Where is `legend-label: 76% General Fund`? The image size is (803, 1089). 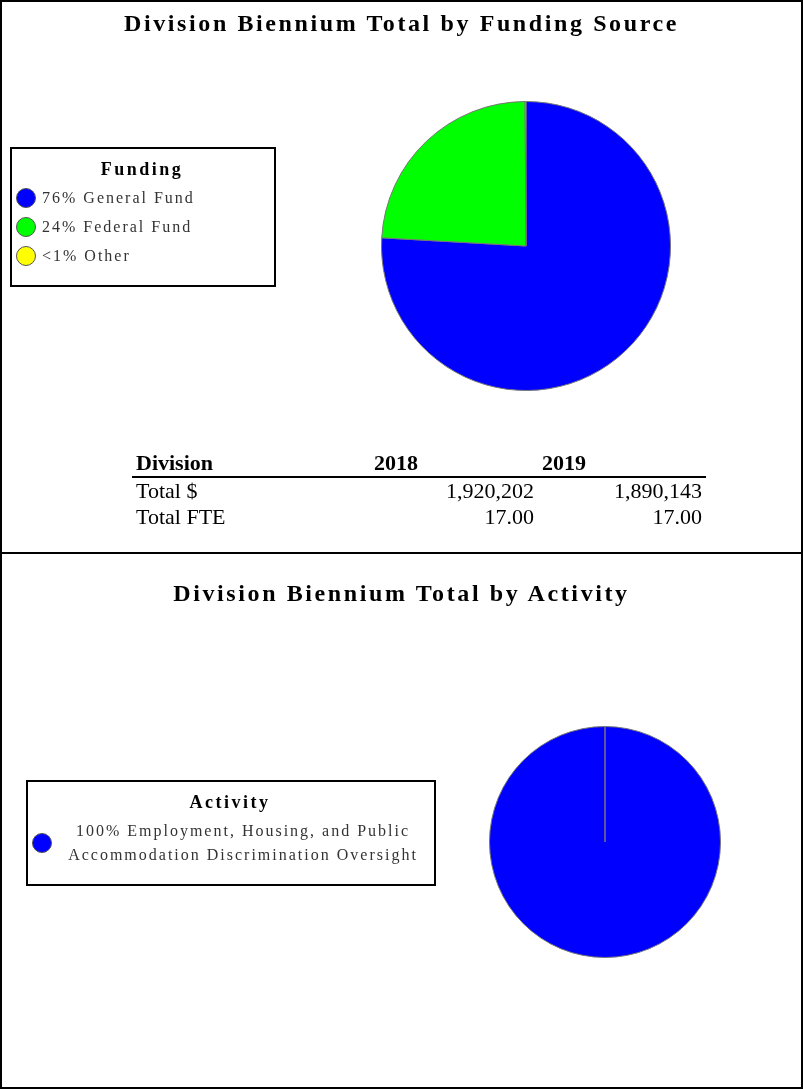 legend-label: 76% General Fund is located at coordinates (118, 198).